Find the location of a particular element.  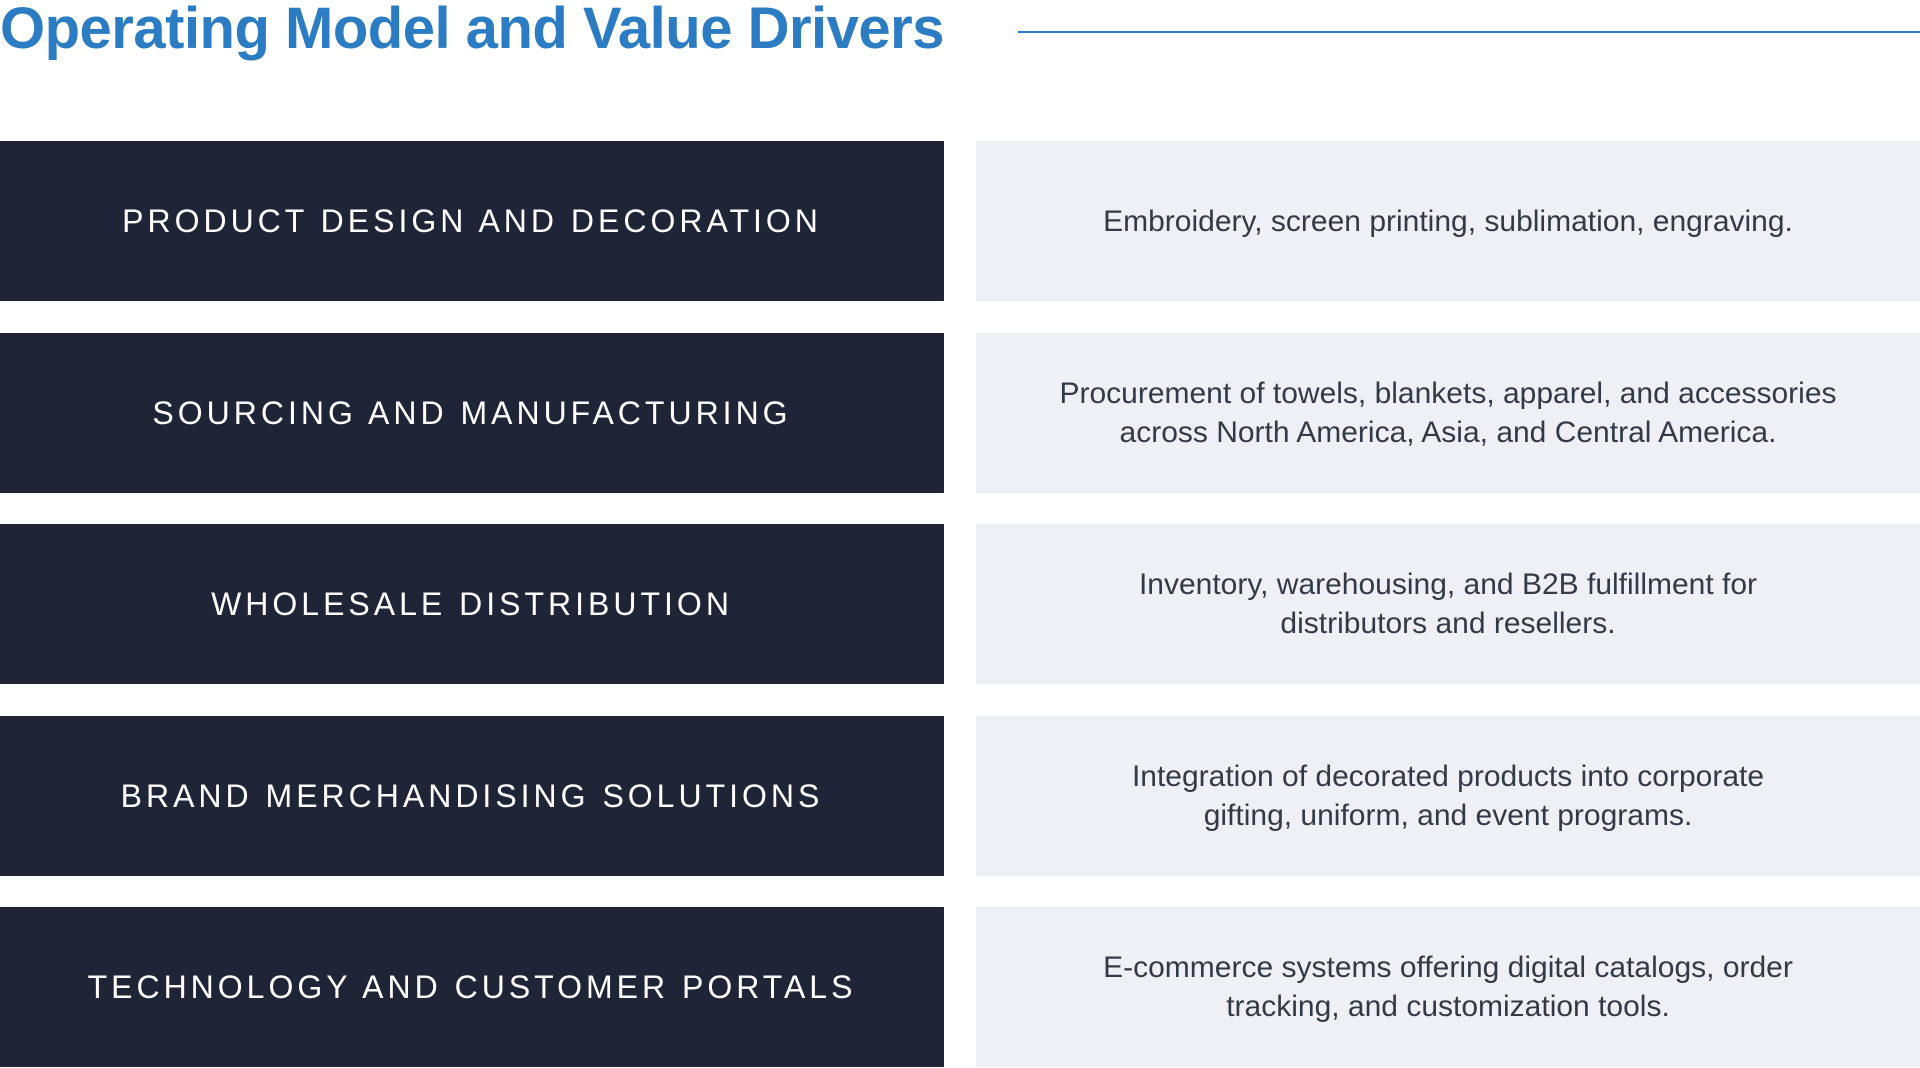

driver-label: PRODUCT DESIGN AND DECORATION is located at coordinates (472, 221).